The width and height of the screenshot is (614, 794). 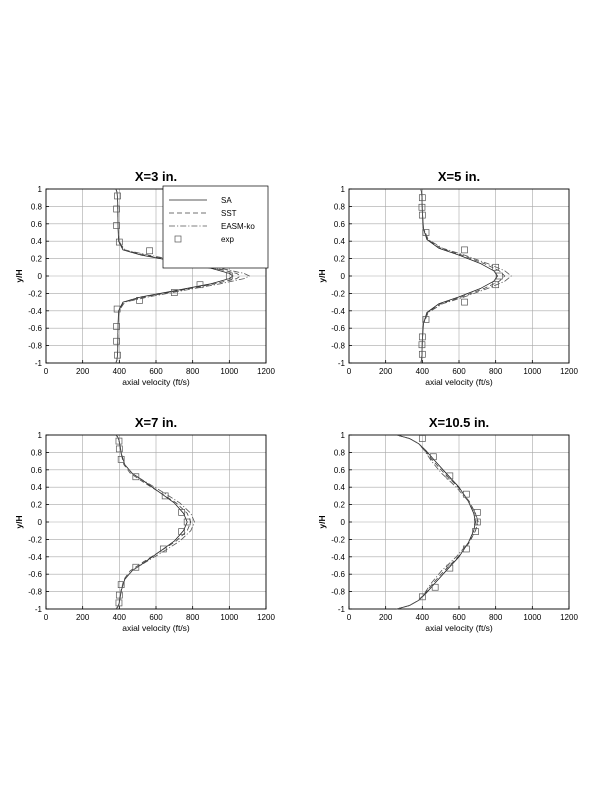 I want to click on y-tick-label: 0, so click(x=343, y=522).